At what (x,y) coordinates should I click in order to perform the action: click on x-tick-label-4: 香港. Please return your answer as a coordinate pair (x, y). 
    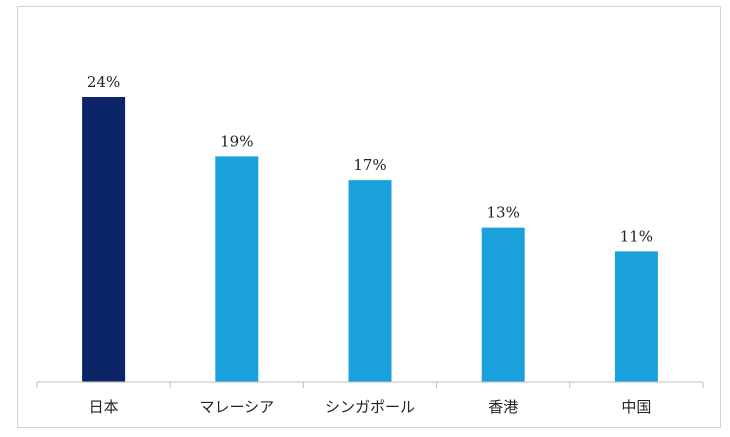
    Looking at the image, I should click on (503, 407).